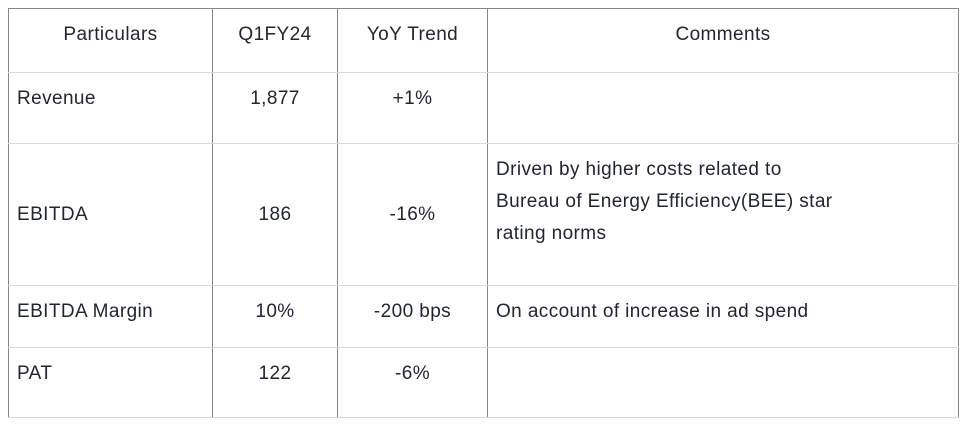 Image resolution: width=968 pixels, height=426 pixels. I want to click on cell-ebitda-margin-q1fy24: 10%, so click(275, 316).